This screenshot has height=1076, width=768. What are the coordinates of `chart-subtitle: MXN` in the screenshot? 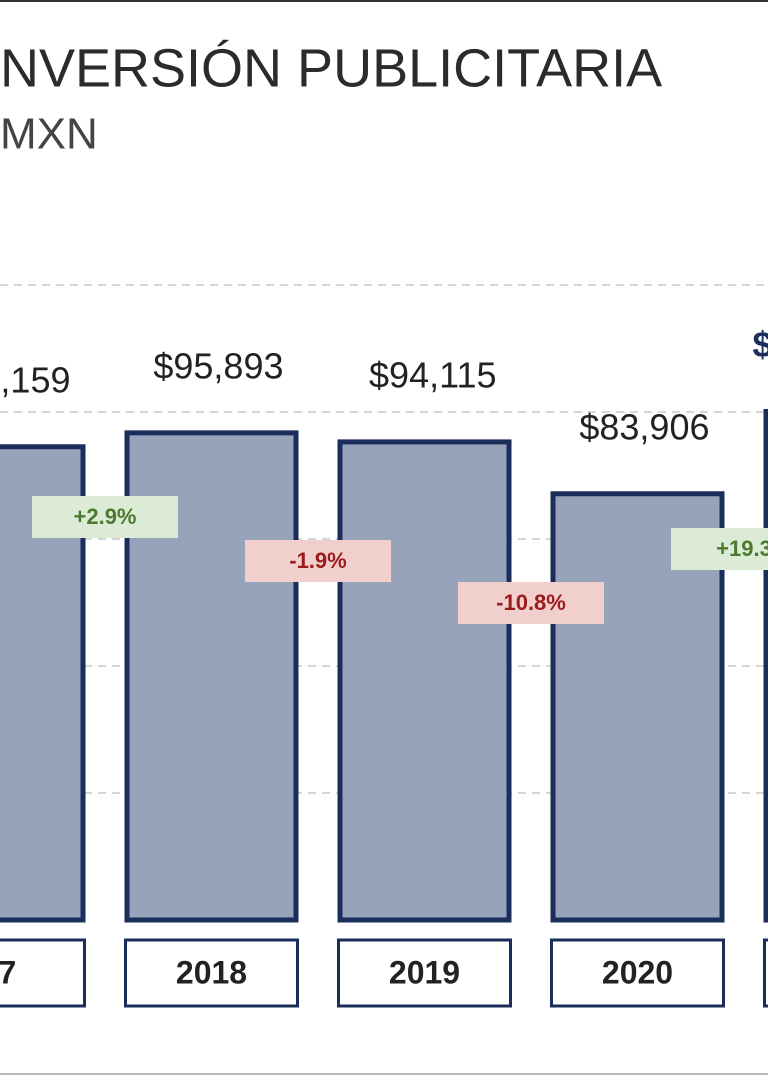 It's located at (49, 134).